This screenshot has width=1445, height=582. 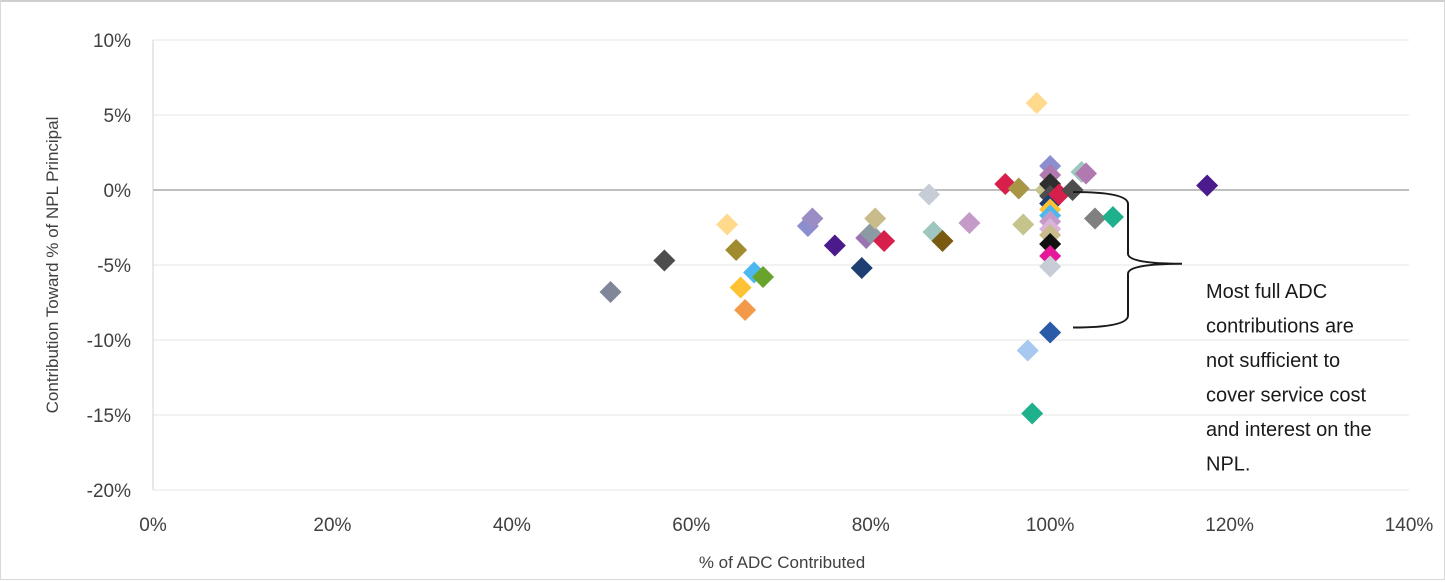 I want to click on y-axis-title: Contribution Toward % of NPL Principal, so click(x=52, y=265).